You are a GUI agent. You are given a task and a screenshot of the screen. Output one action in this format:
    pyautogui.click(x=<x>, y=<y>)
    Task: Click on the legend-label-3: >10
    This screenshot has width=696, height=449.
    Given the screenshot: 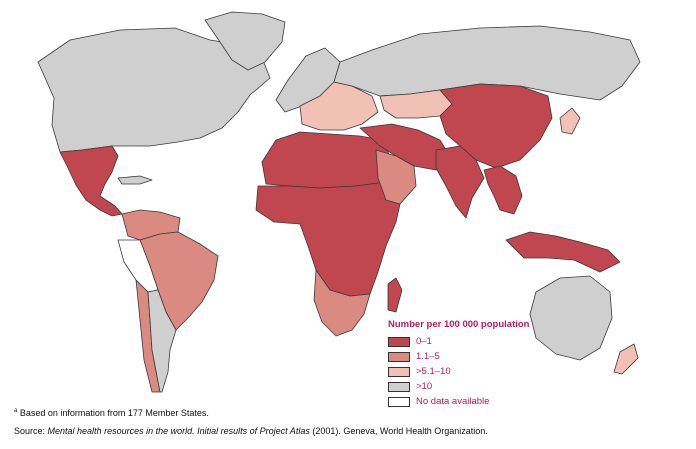 What is the action you would take?
    pyautogui.click(x=424, y=386)
    